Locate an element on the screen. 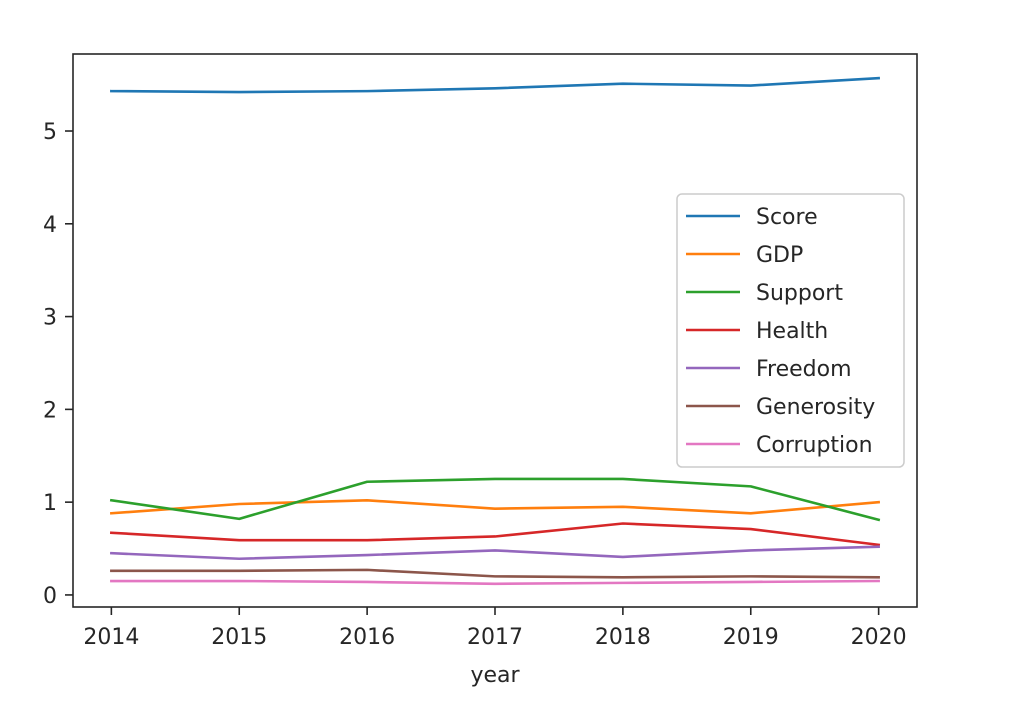 Image resolution: width=1020 pixels, height=716 pixels. y-tick-label: 0 is located at coordinates (50, 596).